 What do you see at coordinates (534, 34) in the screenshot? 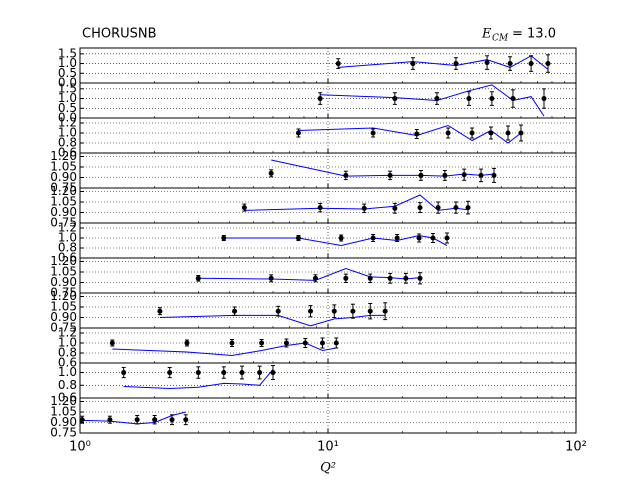
I see `annotation-text: = 13.0` at bounding box center [534, 34].